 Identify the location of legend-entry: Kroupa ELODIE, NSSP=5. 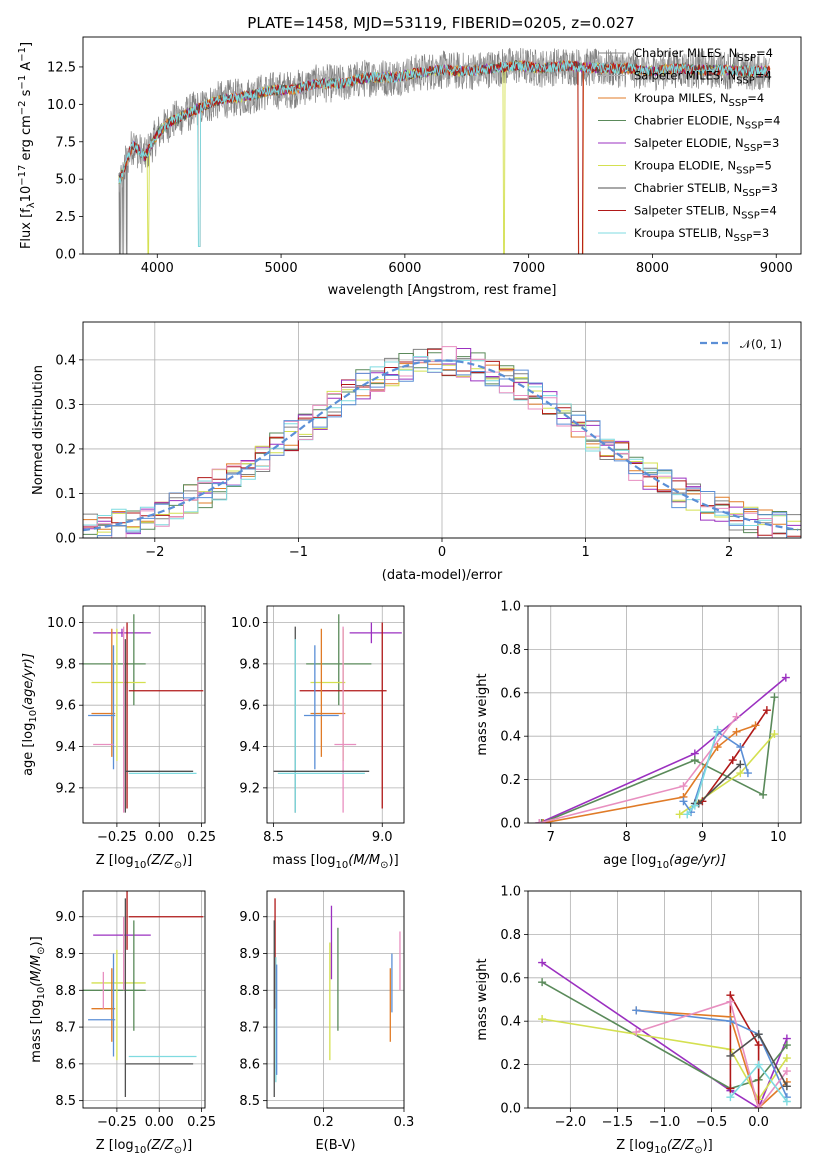
(703, 168).